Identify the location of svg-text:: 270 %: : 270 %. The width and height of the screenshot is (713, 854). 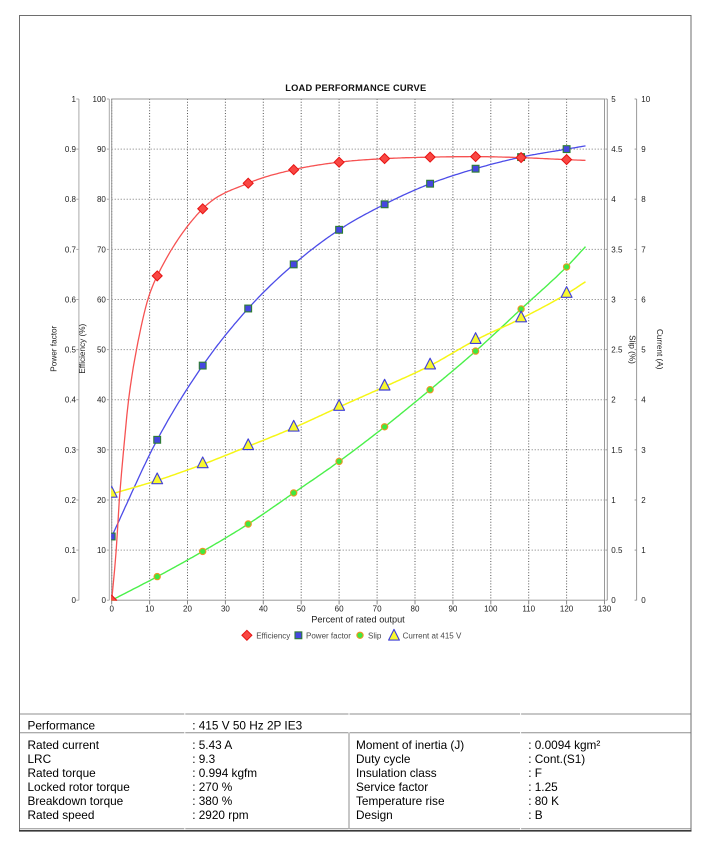
(212, 787).